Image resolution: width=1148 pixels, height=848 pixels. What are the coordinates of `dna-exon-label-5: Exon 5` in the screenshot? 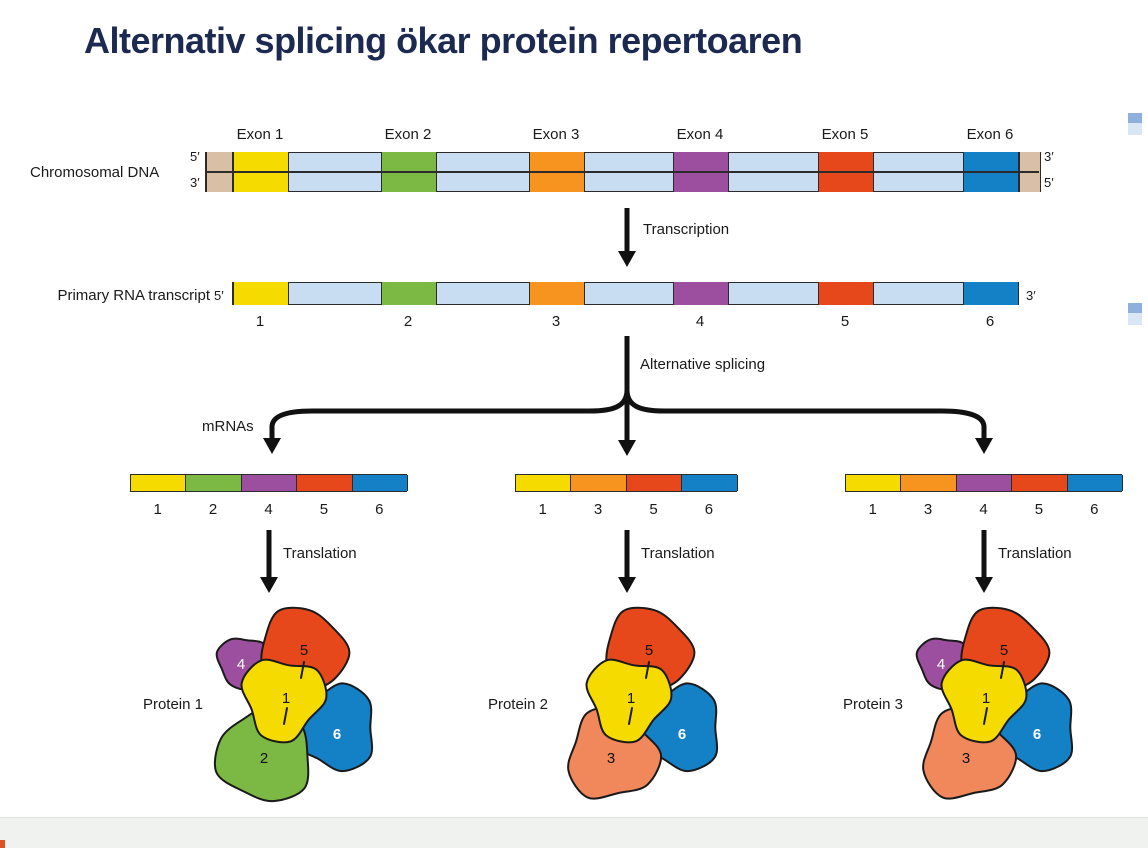 It's located at (845, 134).